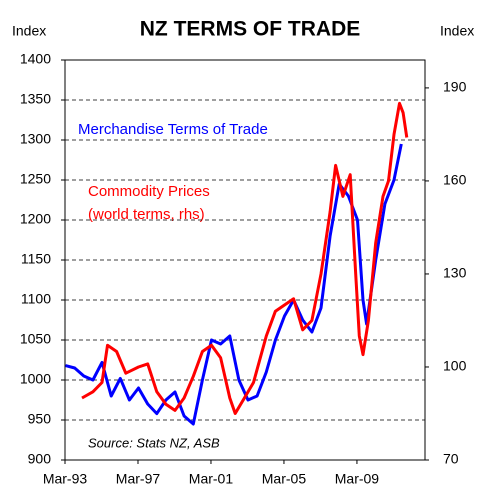 This screenshot has width=488, height=491. What do you see at coordinates (36, 259) in the screenshot?
I see `y-tick-label: 1150` at bounding box center [36, 259].